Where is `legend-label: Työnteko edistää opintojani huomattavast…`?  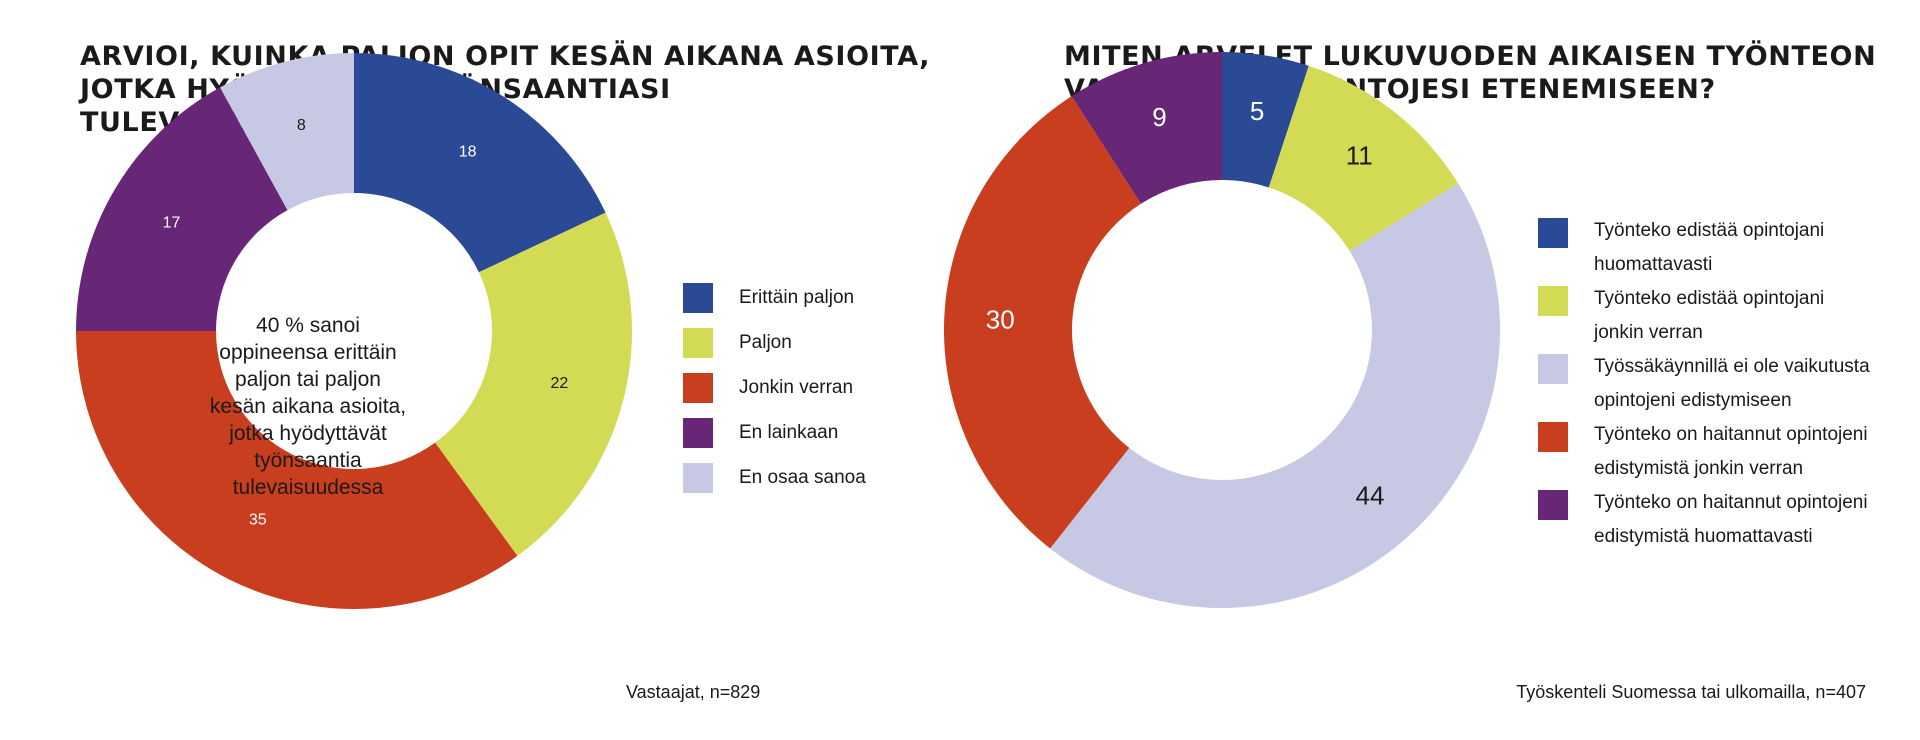 legend-label: Työnteko edistää opintojani huomattavast… is located at coordinates (1709, 247).